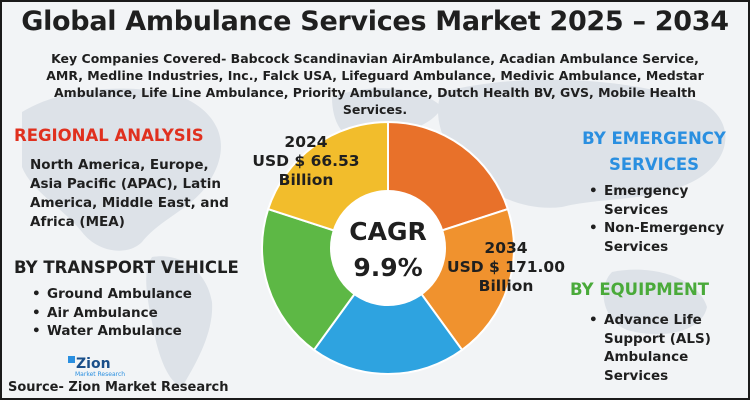  What do you see at coordinates (388, 310) in the screenshot?
I see `donut-segment` at bounding box center [388, 310].